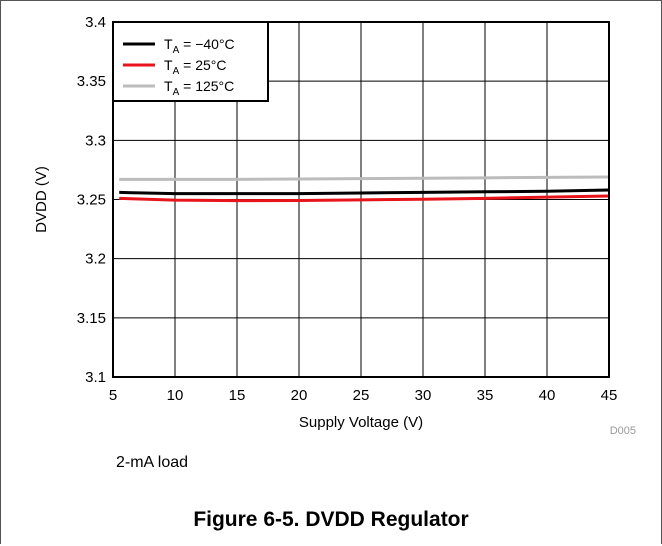  Describe the element at coordinates (95, 259) in the screenshot. I see `y-tick-label: 3.2` at that location.